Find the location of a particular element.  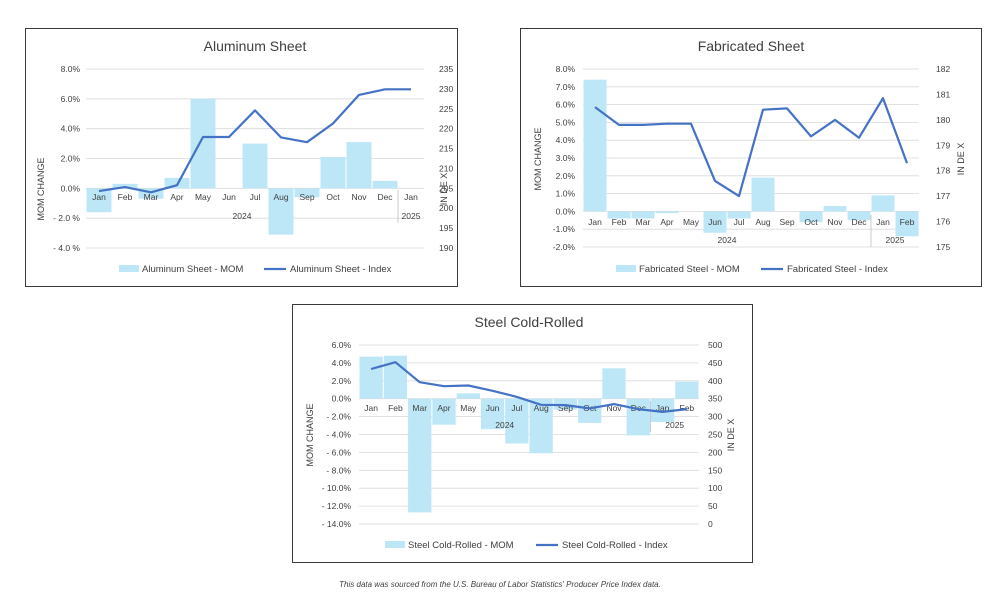

y2-tick-label: 300 is located at coordinates (715, 417).